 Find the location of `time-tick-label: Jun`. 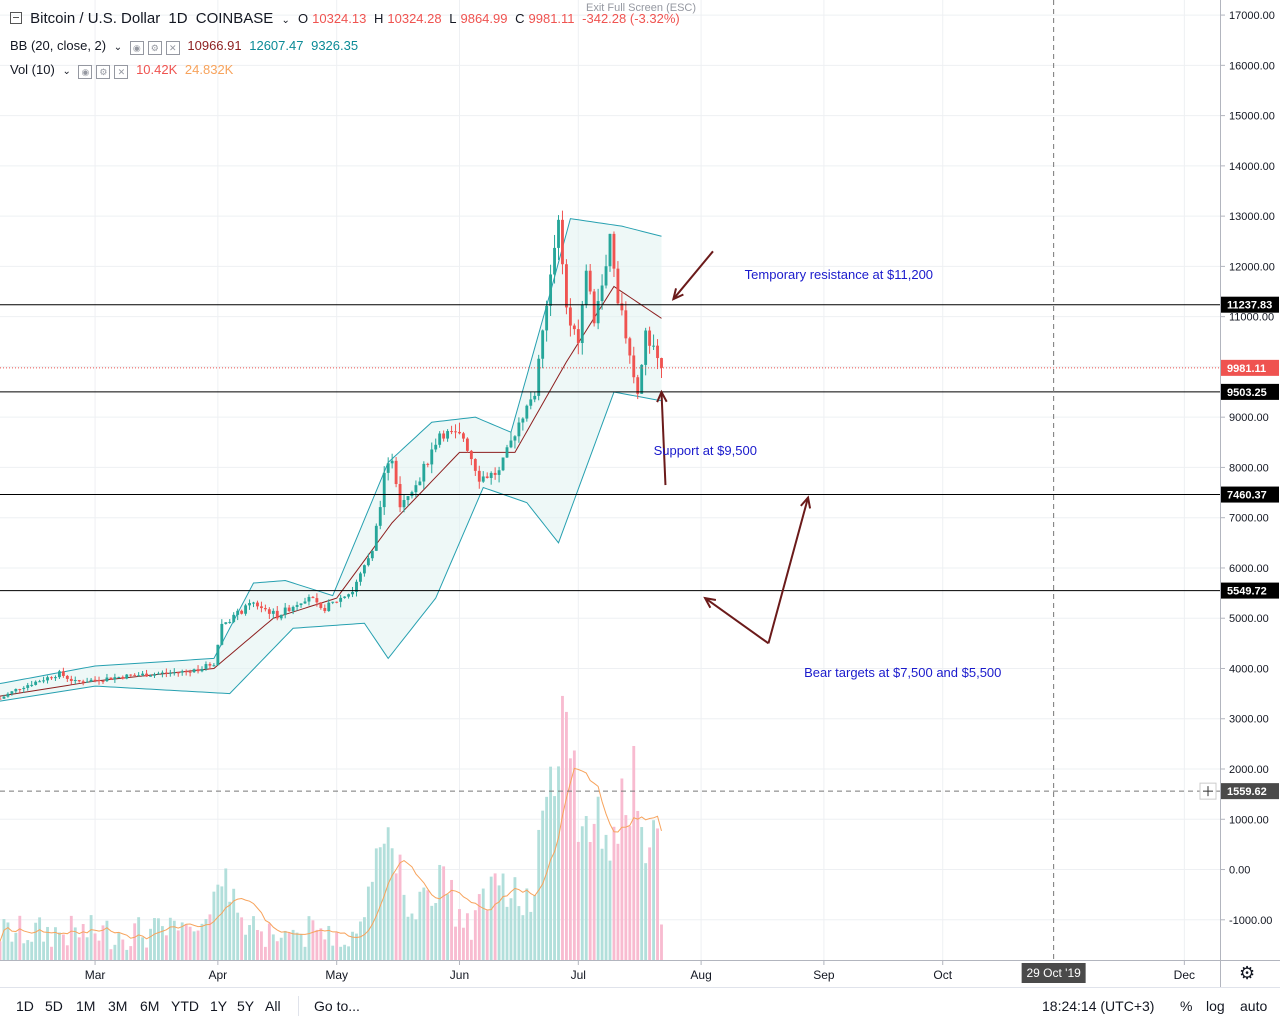

time-tick-label: Jun is located at coordinates (459, 975).